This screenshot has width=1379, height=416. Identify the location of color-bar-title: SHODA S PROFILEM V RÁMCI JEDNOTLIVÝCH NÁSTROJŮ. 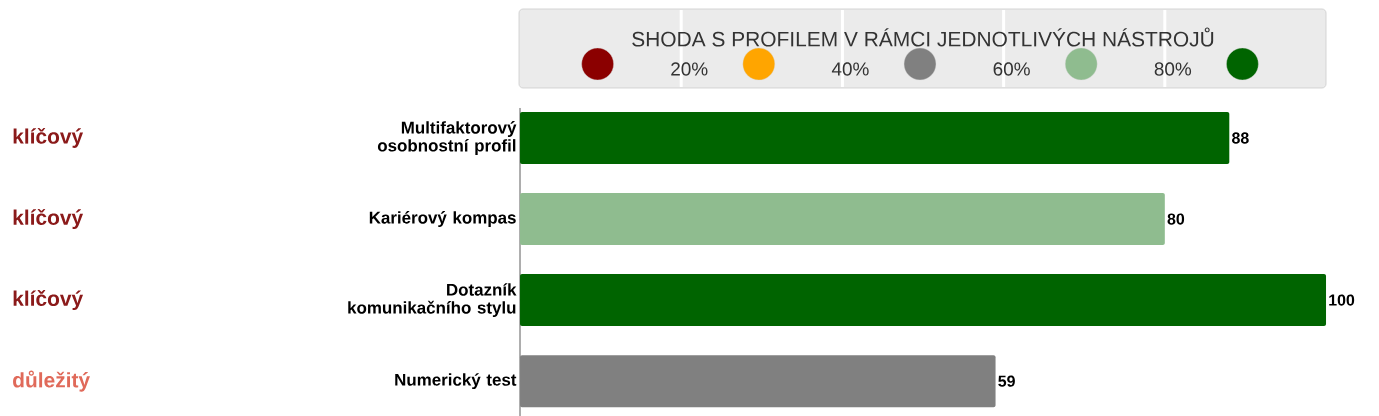
(923, 37).